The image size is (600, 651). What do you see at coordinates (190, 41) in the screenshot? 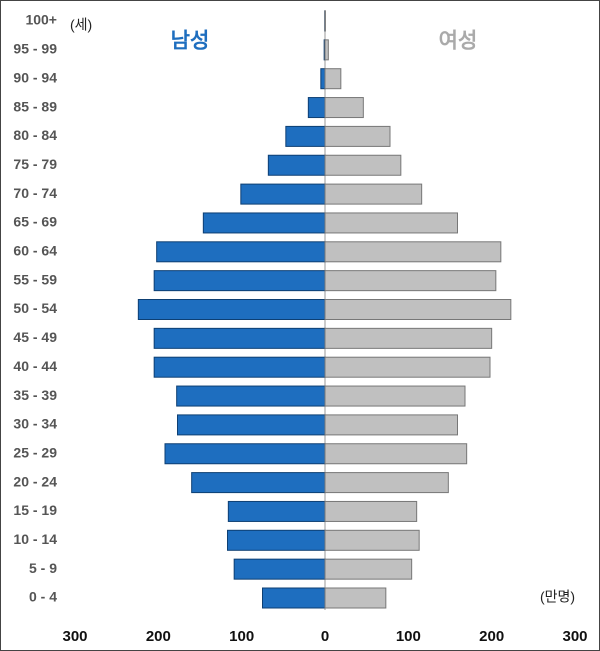
I see `legend-label: 남성` at bounding box center [190, 41].